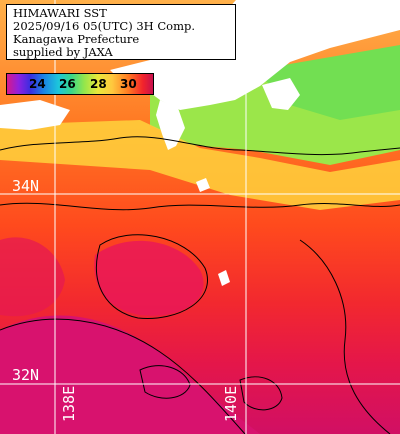 Image resolution: width=400 pixels, height=434 pixels. I want to click on region-name: Kanagawa Prefecture, so click(76, 39).